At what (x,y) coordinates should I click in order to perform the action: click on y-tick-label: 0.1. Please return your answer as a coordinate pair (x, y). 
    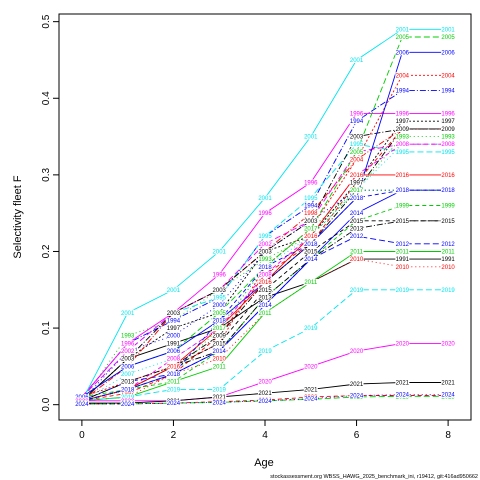
    Looking at the image, I should click on (46, 328).